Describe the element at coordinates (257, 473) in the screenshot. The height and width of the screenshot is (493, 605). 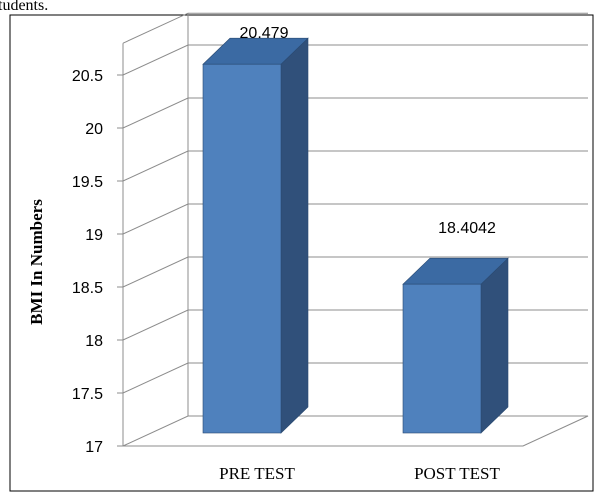
I see `category-label: PRE TEST` at that location.